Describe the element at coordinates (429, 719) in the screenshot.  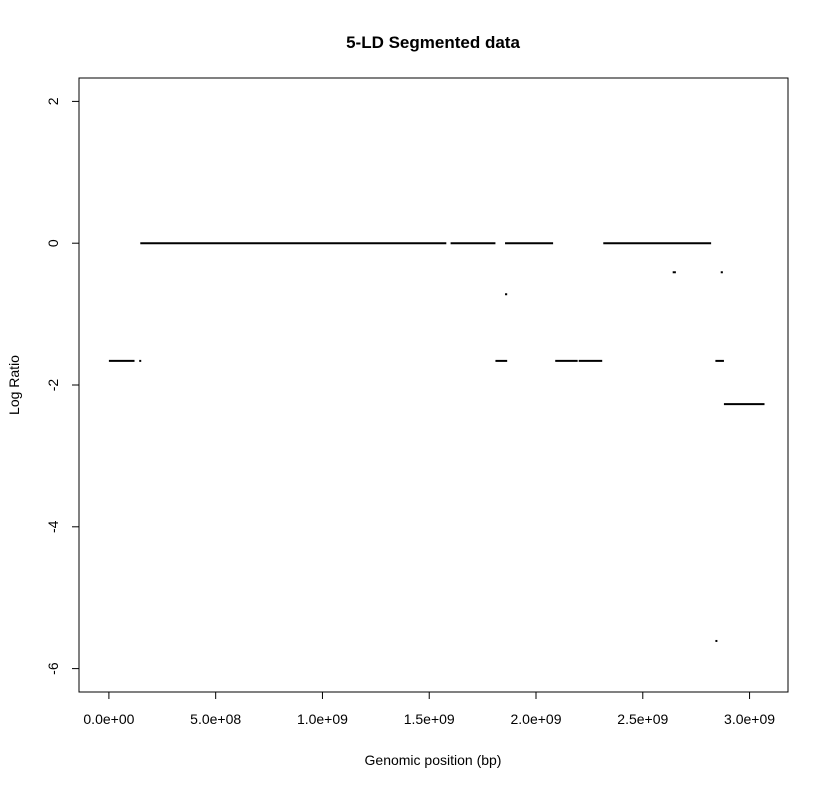
I see `x-tick-label: 1.5e+09` at that location.